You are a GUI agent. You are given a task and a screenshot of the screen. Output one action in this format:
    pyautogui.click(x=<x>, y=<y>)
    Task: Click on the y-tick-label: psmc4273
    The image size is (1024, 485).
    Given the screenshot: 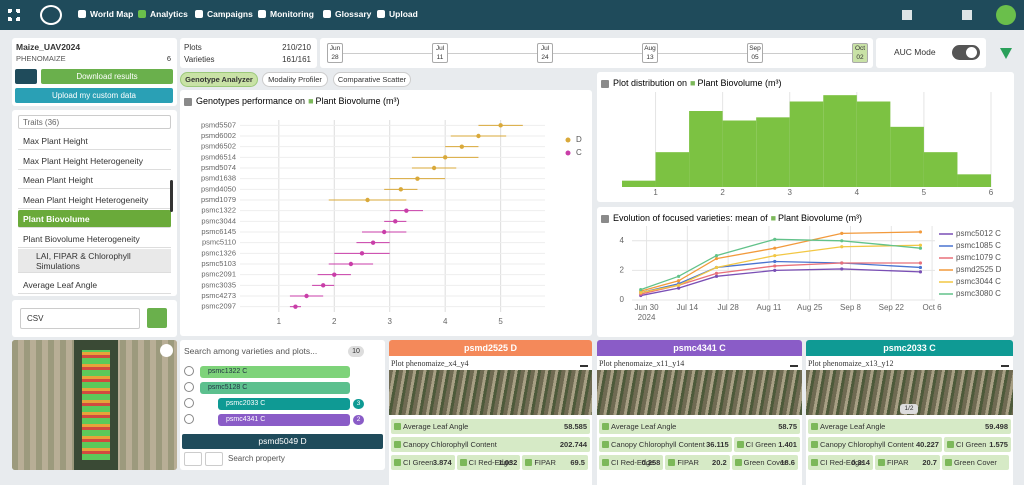 What is the action you would take?
    pyautogui.click(x=218, y=295)
    